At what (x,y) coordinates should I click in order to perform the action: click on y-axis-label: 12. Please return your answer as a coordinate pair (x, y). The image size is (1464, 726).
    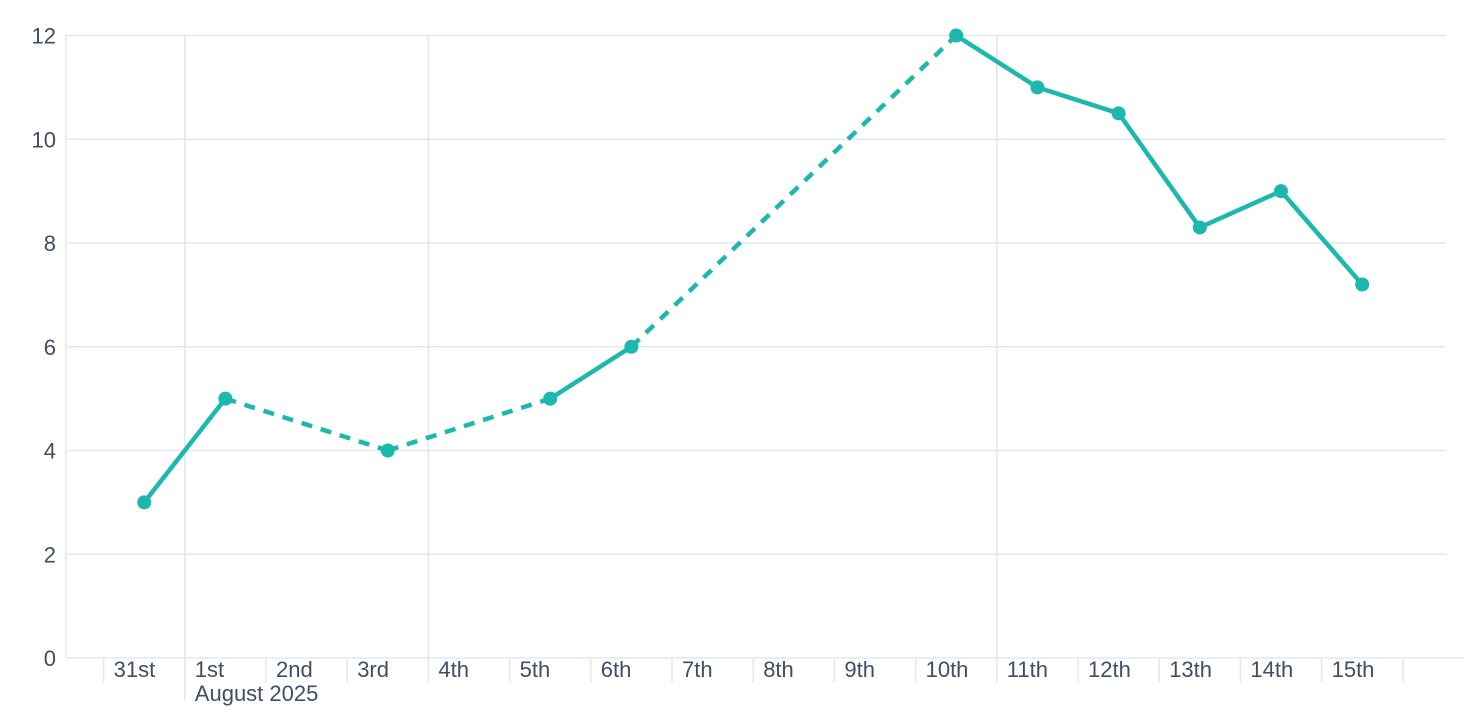
    Looking at the image, I should click on (44, 36).